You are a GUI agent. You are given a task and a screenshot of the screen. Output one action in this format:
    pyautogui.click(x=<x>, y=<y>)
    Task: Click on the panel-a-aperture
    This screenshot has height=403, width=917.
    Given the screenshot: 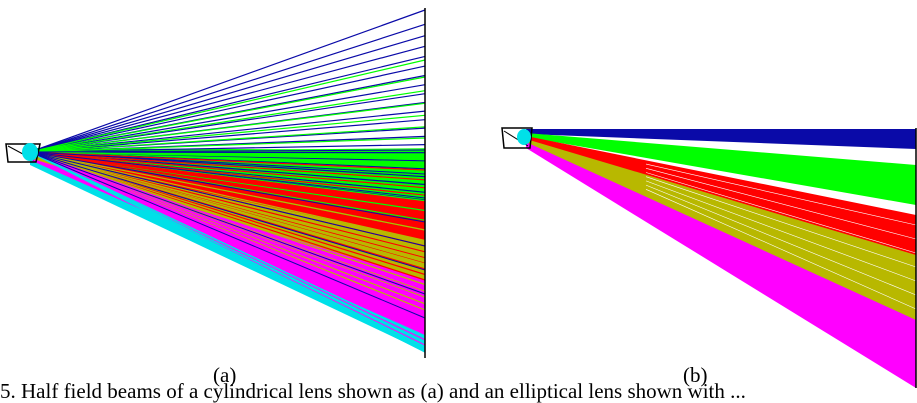 What is the action you would take?
    pyautogui.click(x=30, y=152)
    